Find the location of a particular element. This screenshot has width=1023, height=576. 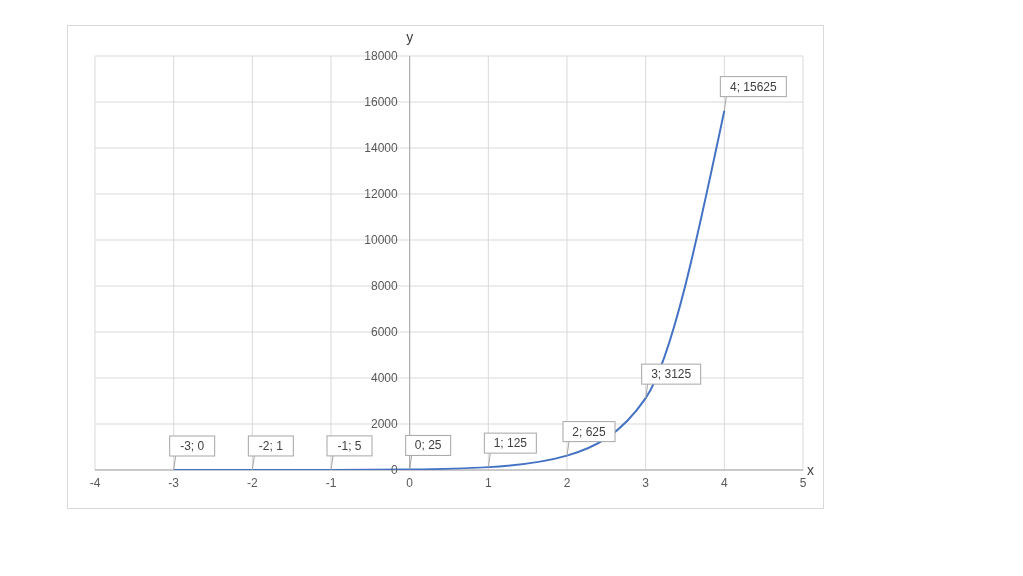

y-tick-label: 2000 is located at coordinates (384, 424).